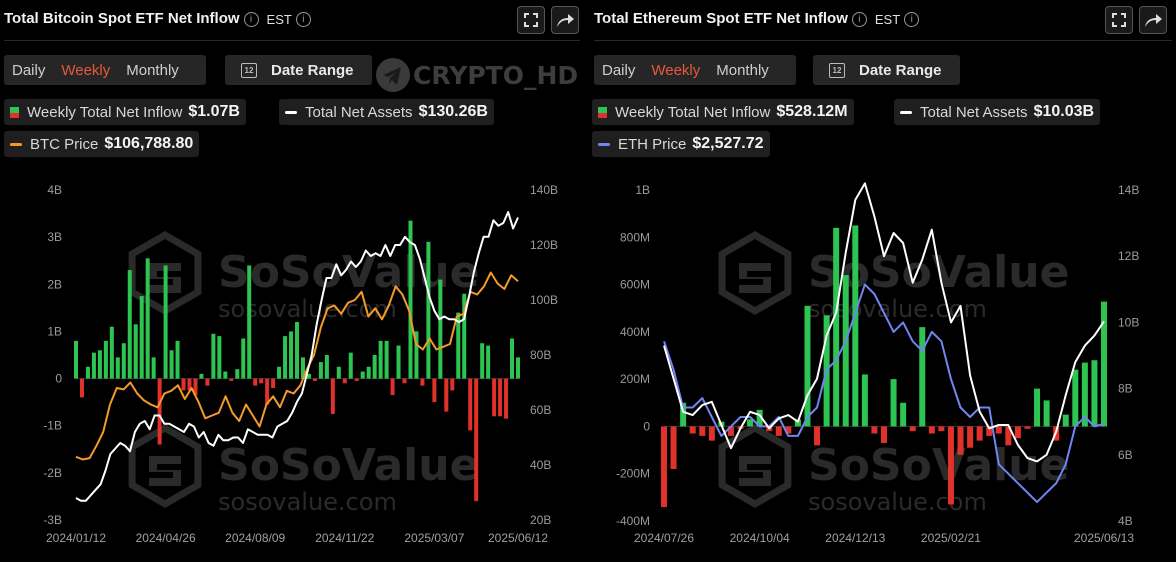  I want to click on legend-price: BTC Price $106,788.80, so click(102, 144).